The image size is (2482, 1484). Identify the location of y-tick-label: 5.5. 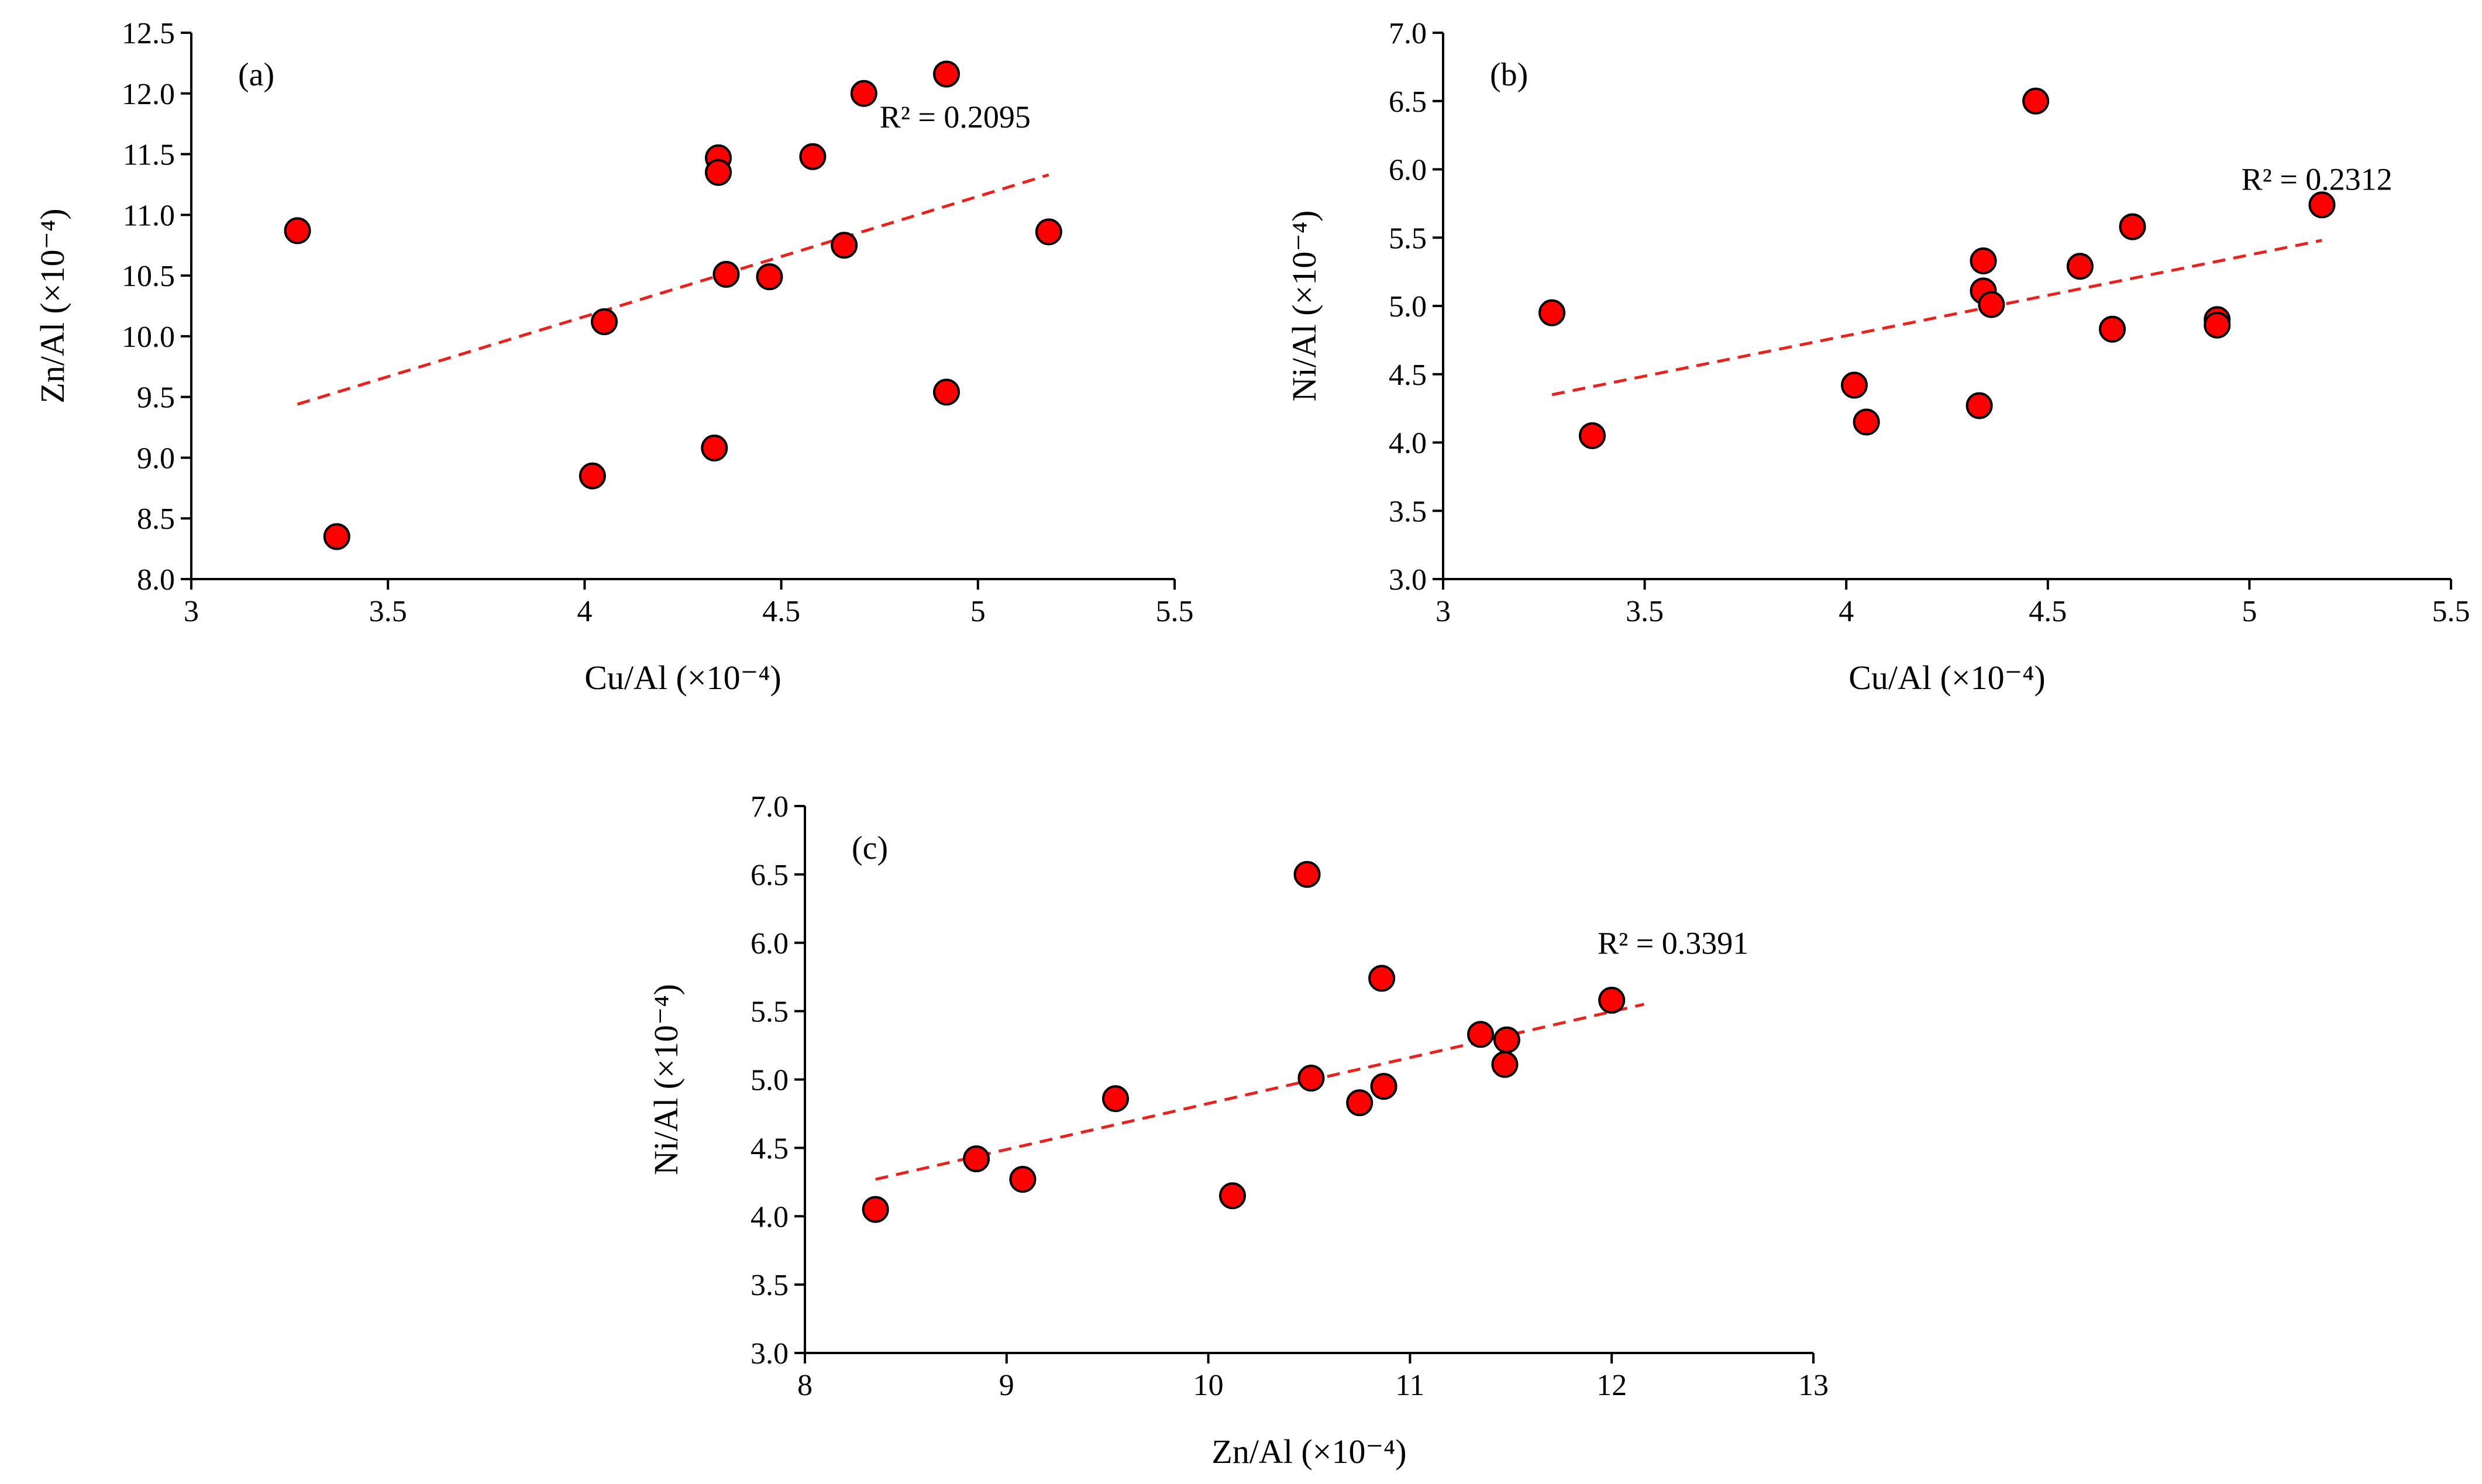
(770, 1012).